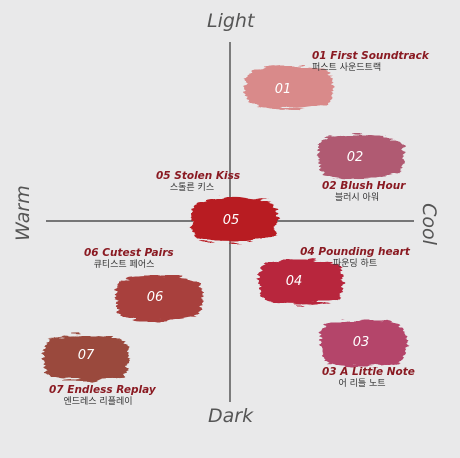 This screenshot has height=458, width=460. I want to click on axis-label-top: Light, so click(231, 21).